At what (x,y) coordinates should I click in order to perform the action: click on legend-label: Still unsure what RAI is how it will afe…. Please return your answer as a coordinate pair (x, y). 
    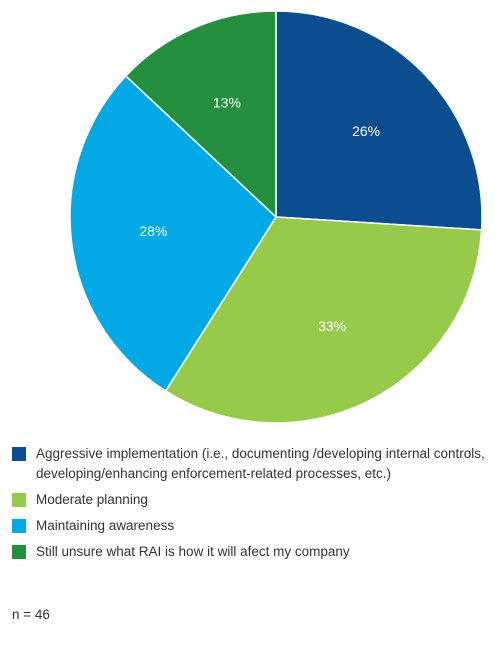
    Looking at the image, I should click on (193, 551).